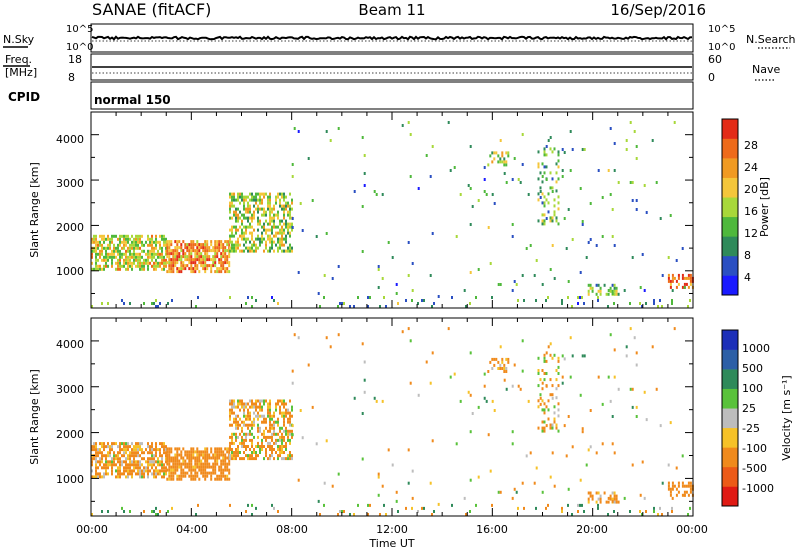 This screenshot has height=559, width=800. Describe the element at coordinates (192, 529) in the screenshot. I see `x-tick-label: 04:00` at that location.